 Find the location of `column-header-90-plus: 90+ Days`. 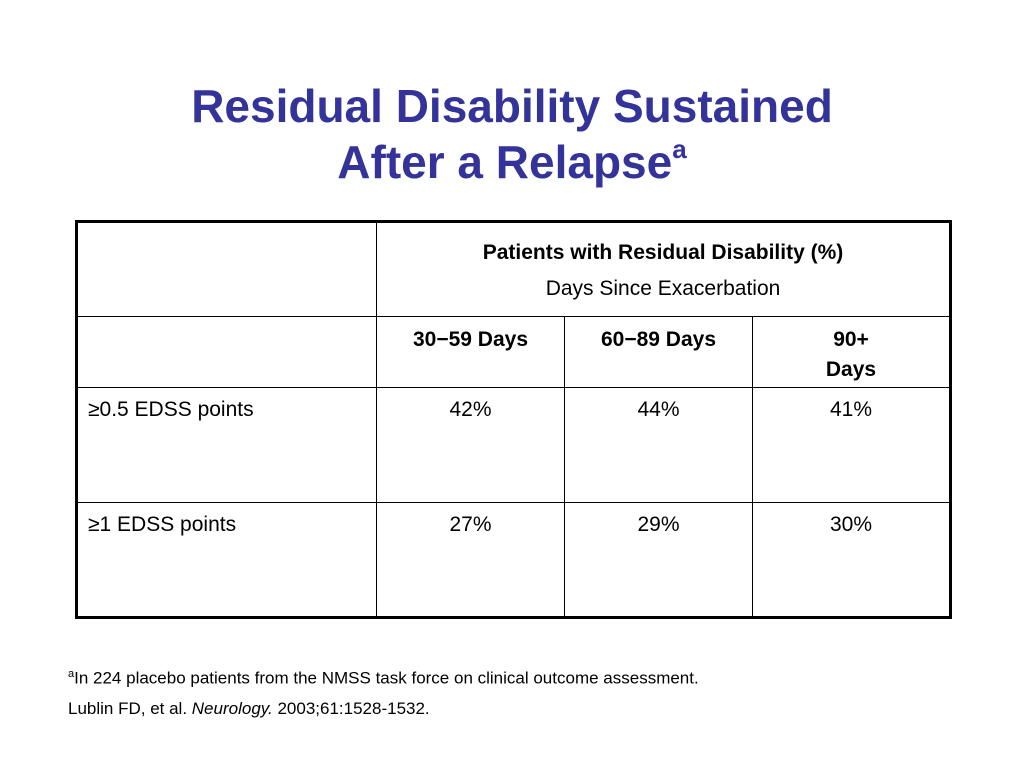

column-header-90-plus: 90+ Days is located at coordinates (851, 352).